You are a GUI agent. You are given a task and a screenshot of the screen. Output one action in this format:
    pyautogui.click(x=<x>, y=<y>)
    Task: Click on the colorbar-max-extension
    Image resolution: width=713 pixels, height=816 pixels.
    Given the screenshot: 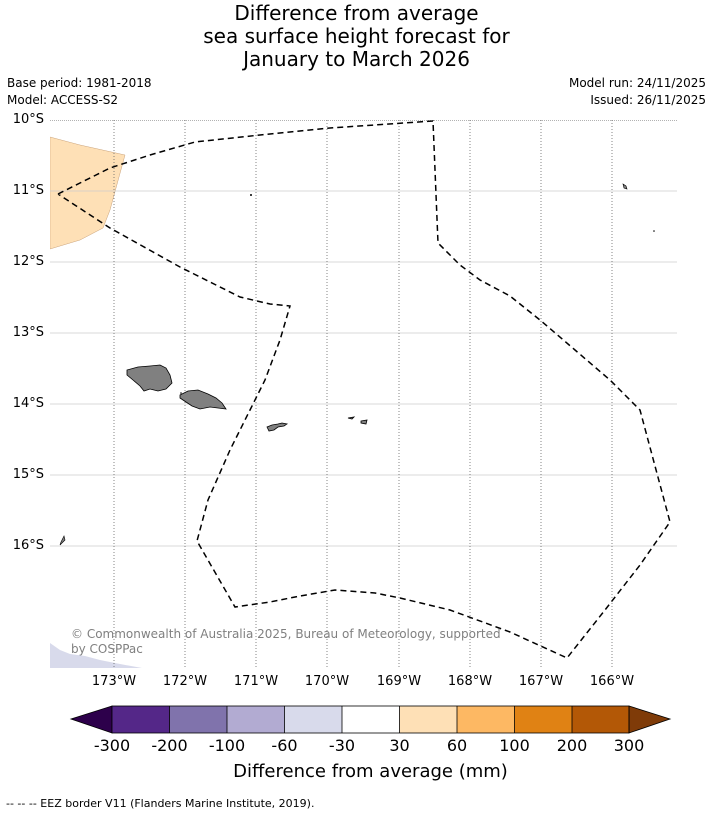 What is the action you would take?
    pyautogui.click(x=650, y=719)
    